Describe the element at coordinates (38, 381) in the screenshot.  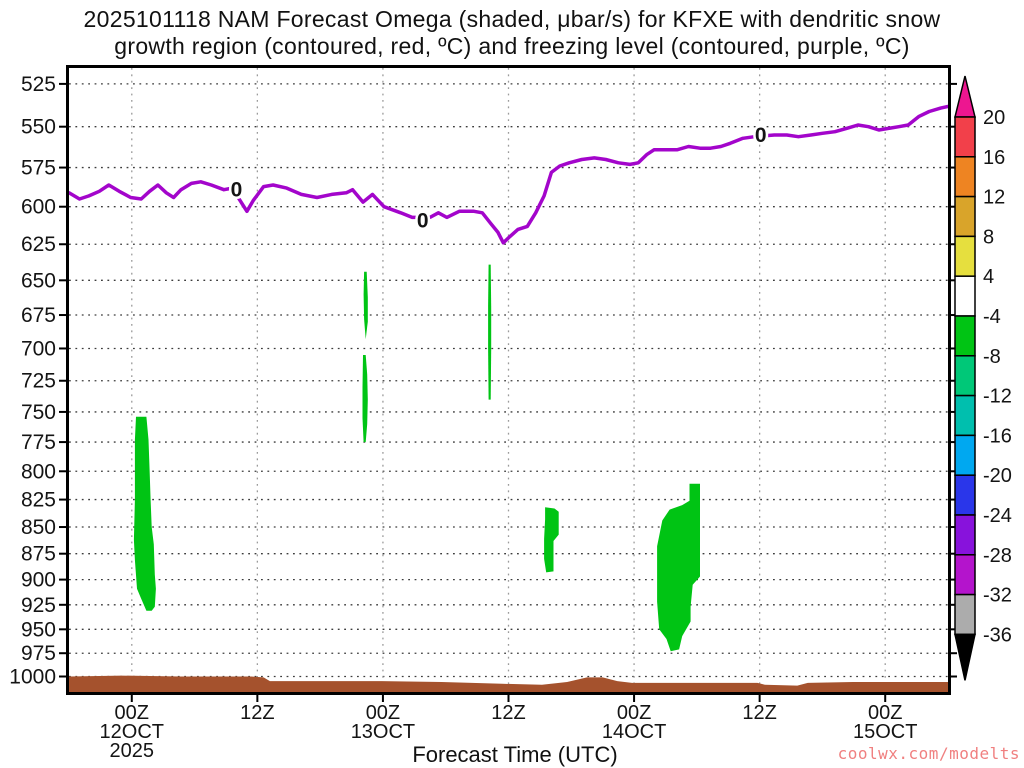
I see `y-tick-label: 725` at that location.